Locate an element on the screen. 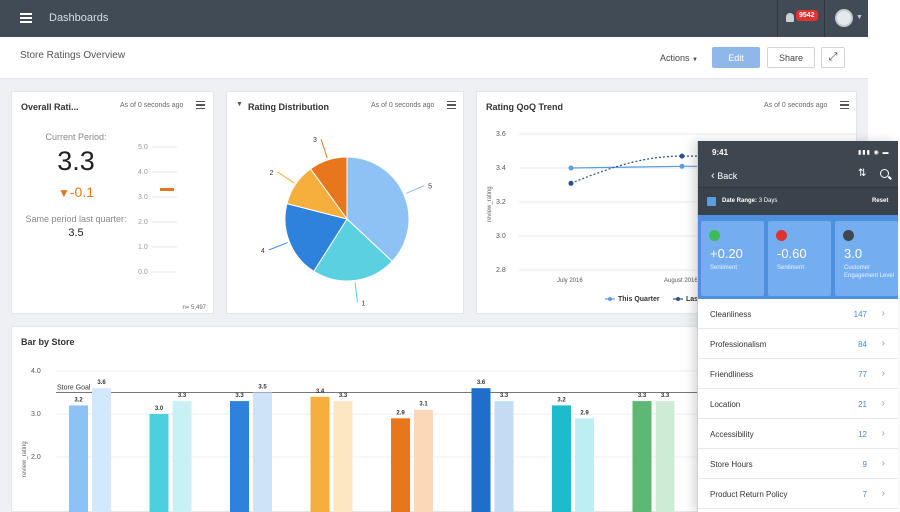 The image size is (900, 512). sort-icon: ⇅ is located at coordinates (862, 173).